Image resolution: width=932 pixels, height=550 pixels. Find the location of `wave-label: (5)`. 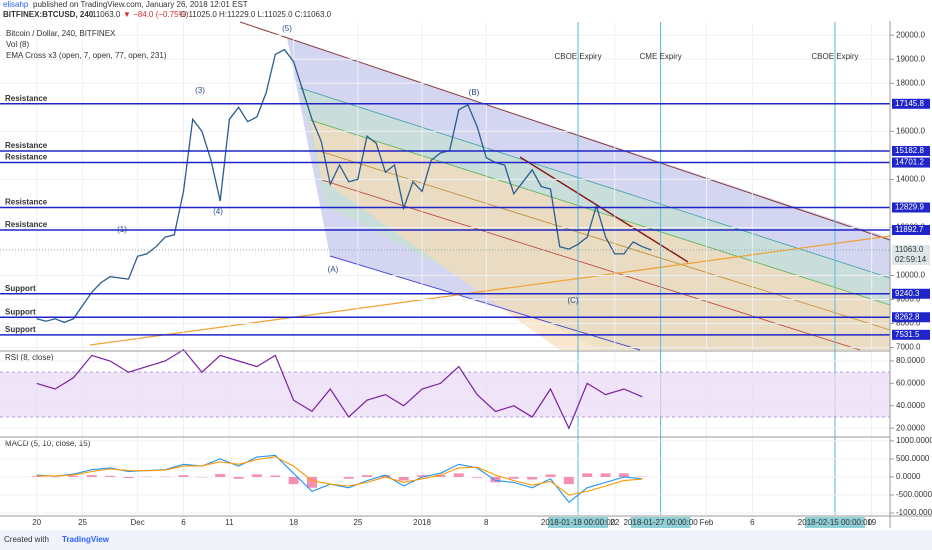

wave-label: (5) is located at coordinates (287, 28).